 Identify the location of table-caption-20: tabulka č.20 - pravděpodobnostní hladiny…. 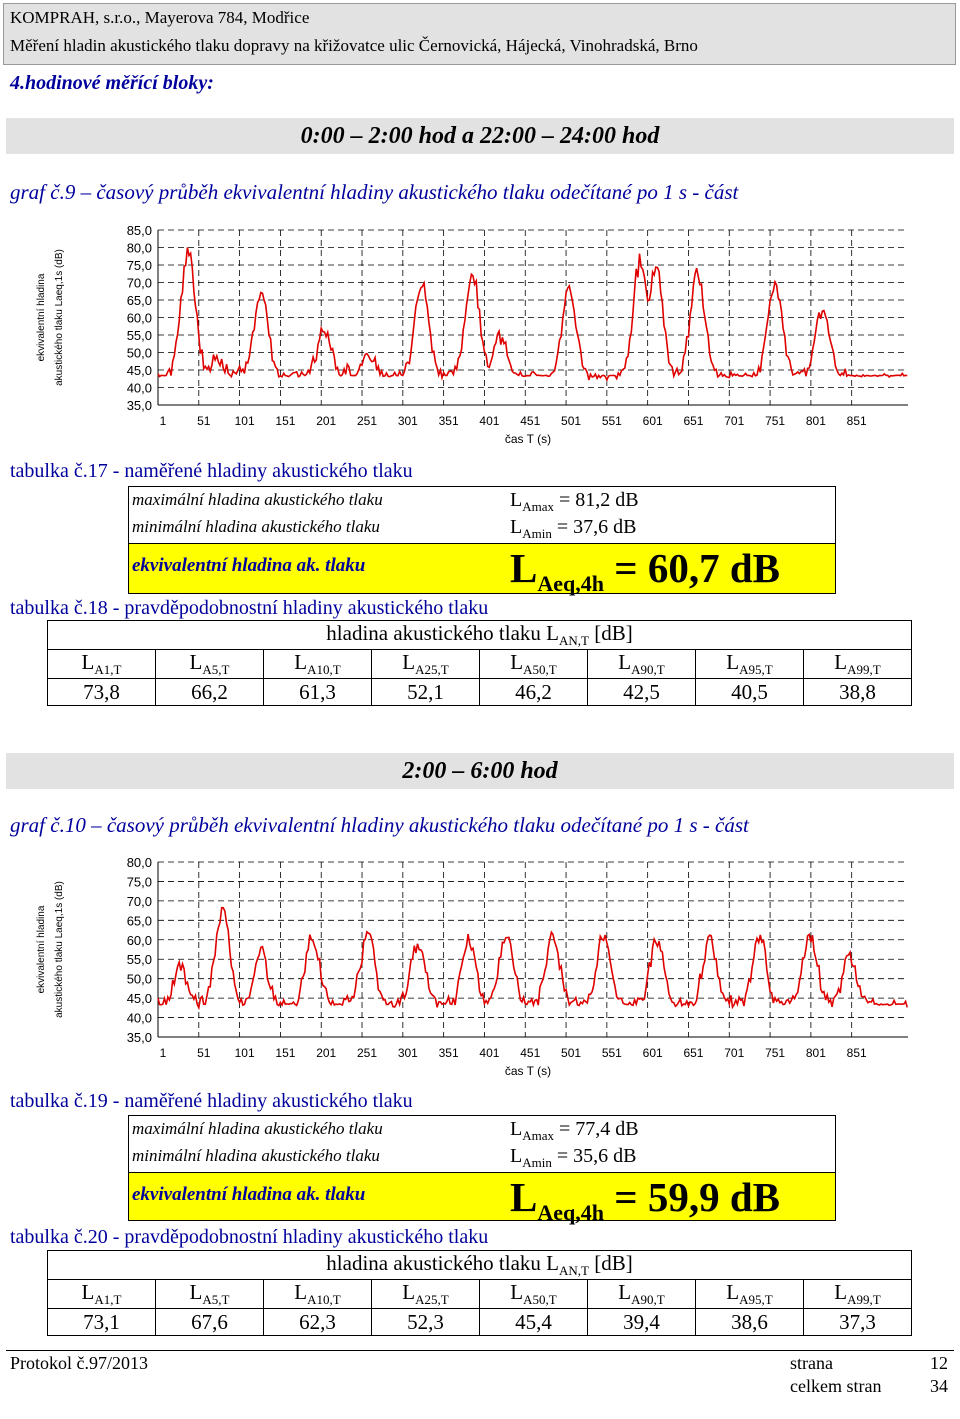
(249, 1237).